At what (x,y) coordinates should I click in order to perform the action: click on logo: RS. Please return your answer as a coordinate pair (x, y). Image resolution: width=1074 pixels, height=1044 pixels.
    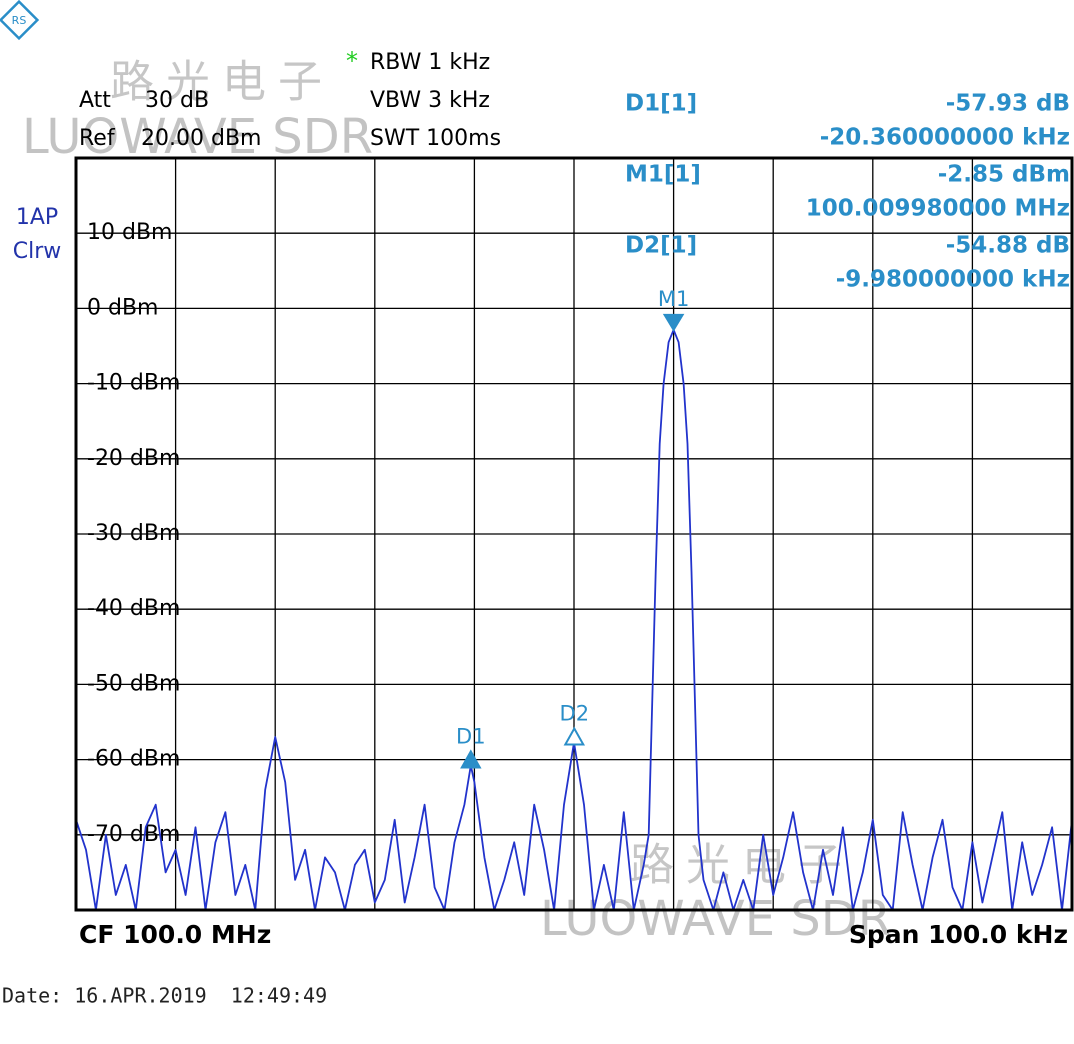
    Looking at the image, I should click on (20, 20).